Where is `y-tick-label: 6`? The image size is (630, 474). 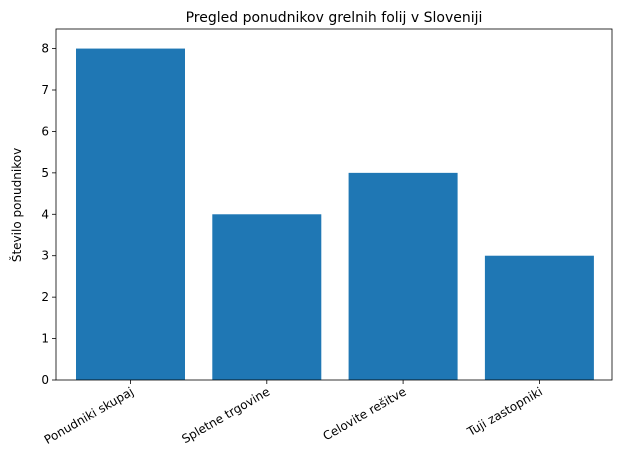
y-tick-label: 6 is located at coordinates (45, 131).